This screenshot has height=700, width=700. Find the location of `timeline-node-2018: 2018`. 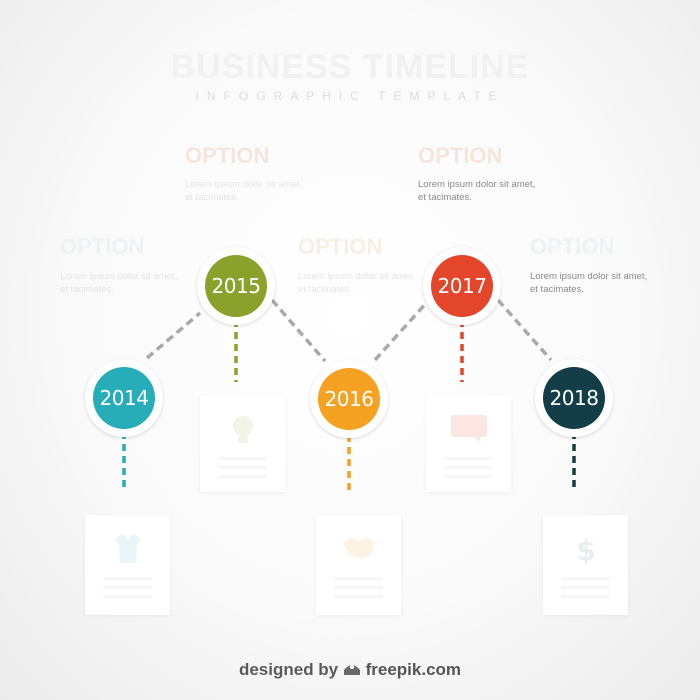

timeline-node-2018: 2018 is located at coordinates (574, 398).